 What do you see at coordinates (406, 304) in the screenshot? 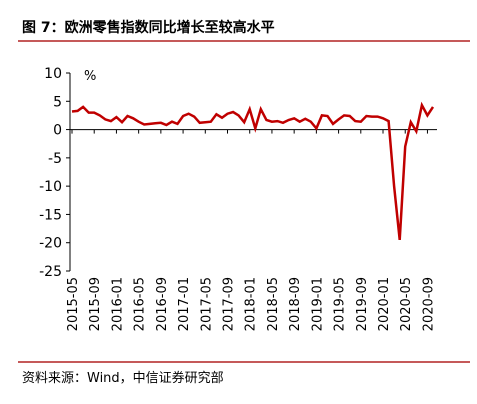
I see `x-tick-label: 2020-05` at bounding box center [406, 304].